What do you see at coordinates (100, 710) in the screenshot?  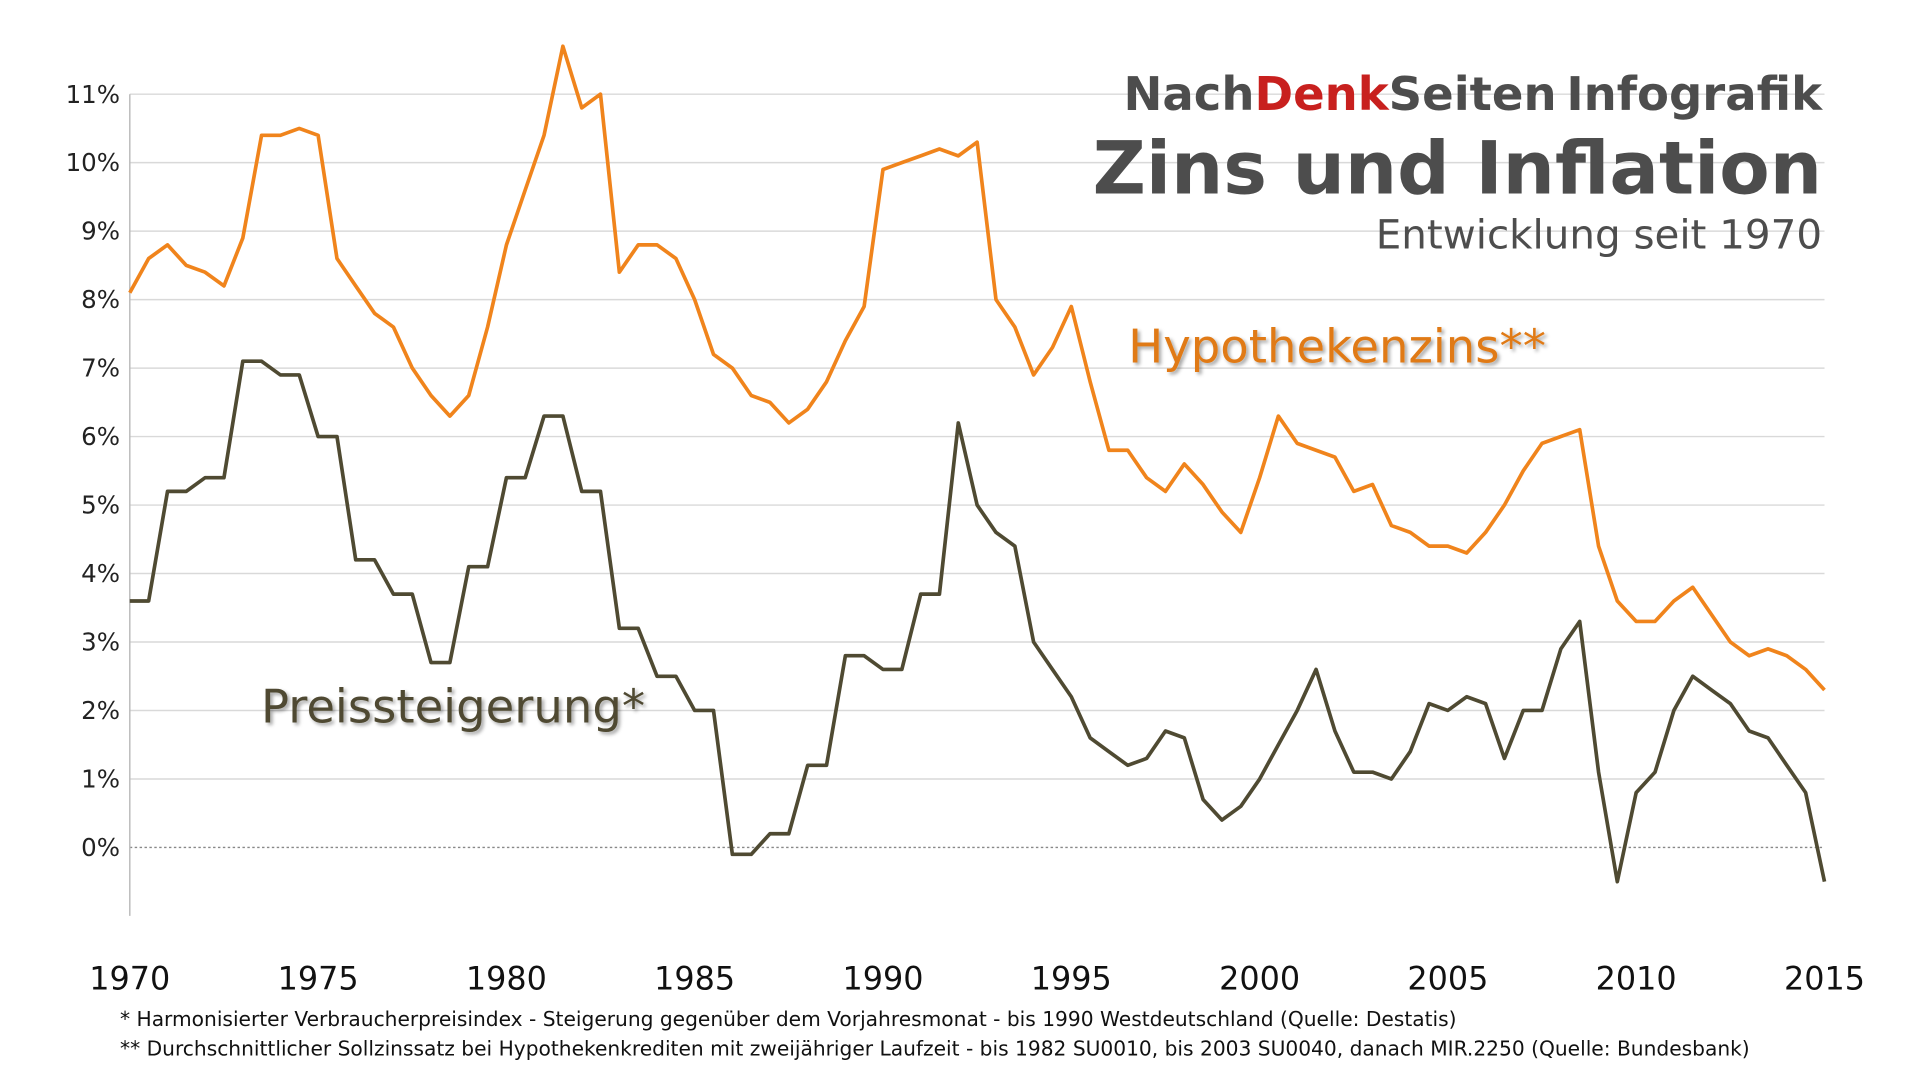 I see `y-tick-label: 2%` at bounding box center [100, 710].